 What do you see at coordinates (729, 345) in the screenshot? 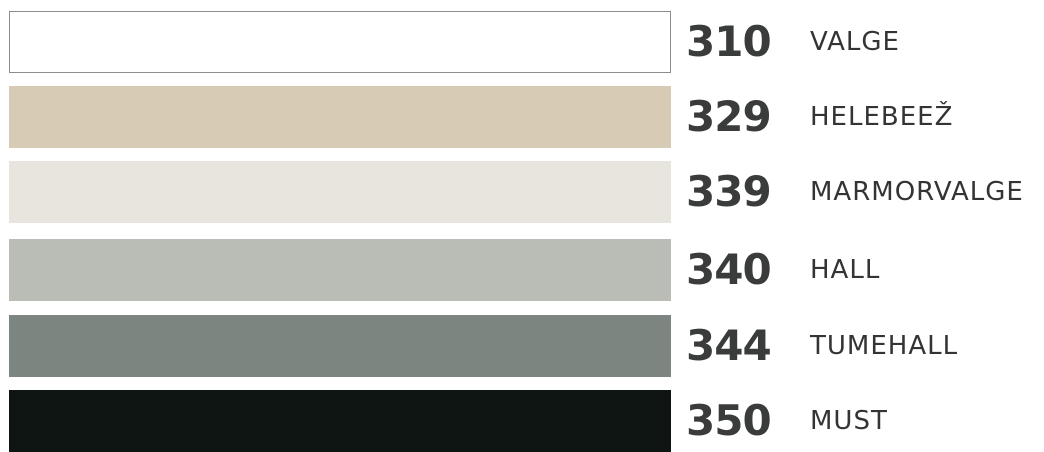
I see `color-code: 344` at bounding box center [729, 345].